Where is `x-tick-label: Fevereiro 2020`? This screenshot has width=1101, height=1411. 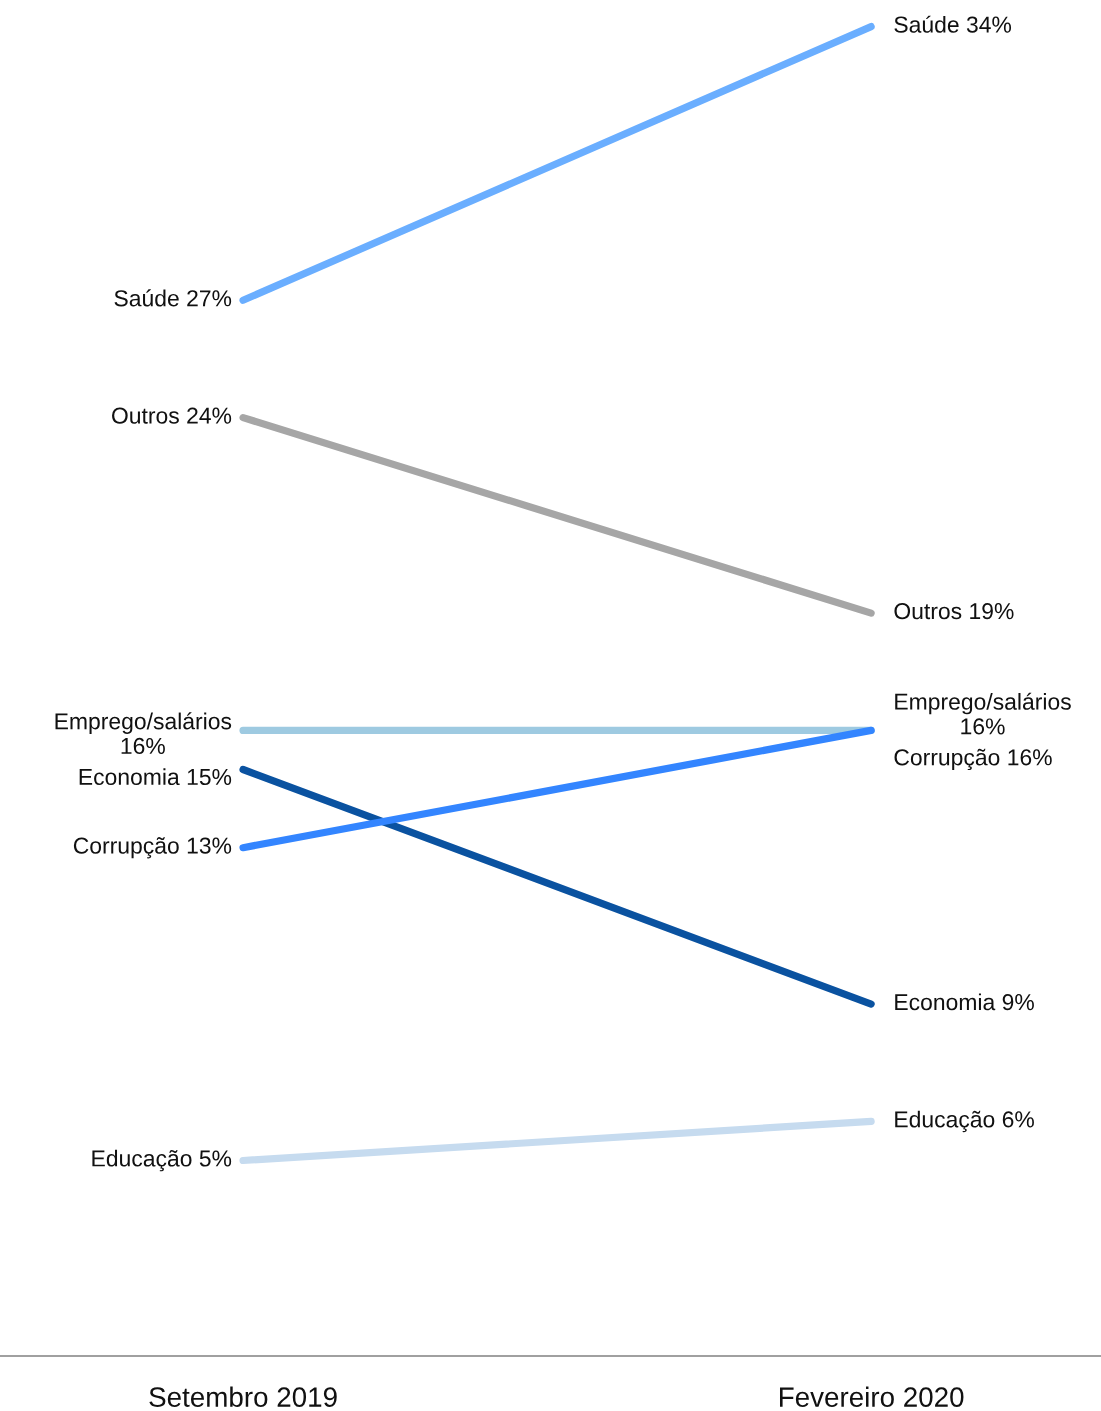 x-tick-label: Fevereiro 2020 is located at coordinates (872, 1396).